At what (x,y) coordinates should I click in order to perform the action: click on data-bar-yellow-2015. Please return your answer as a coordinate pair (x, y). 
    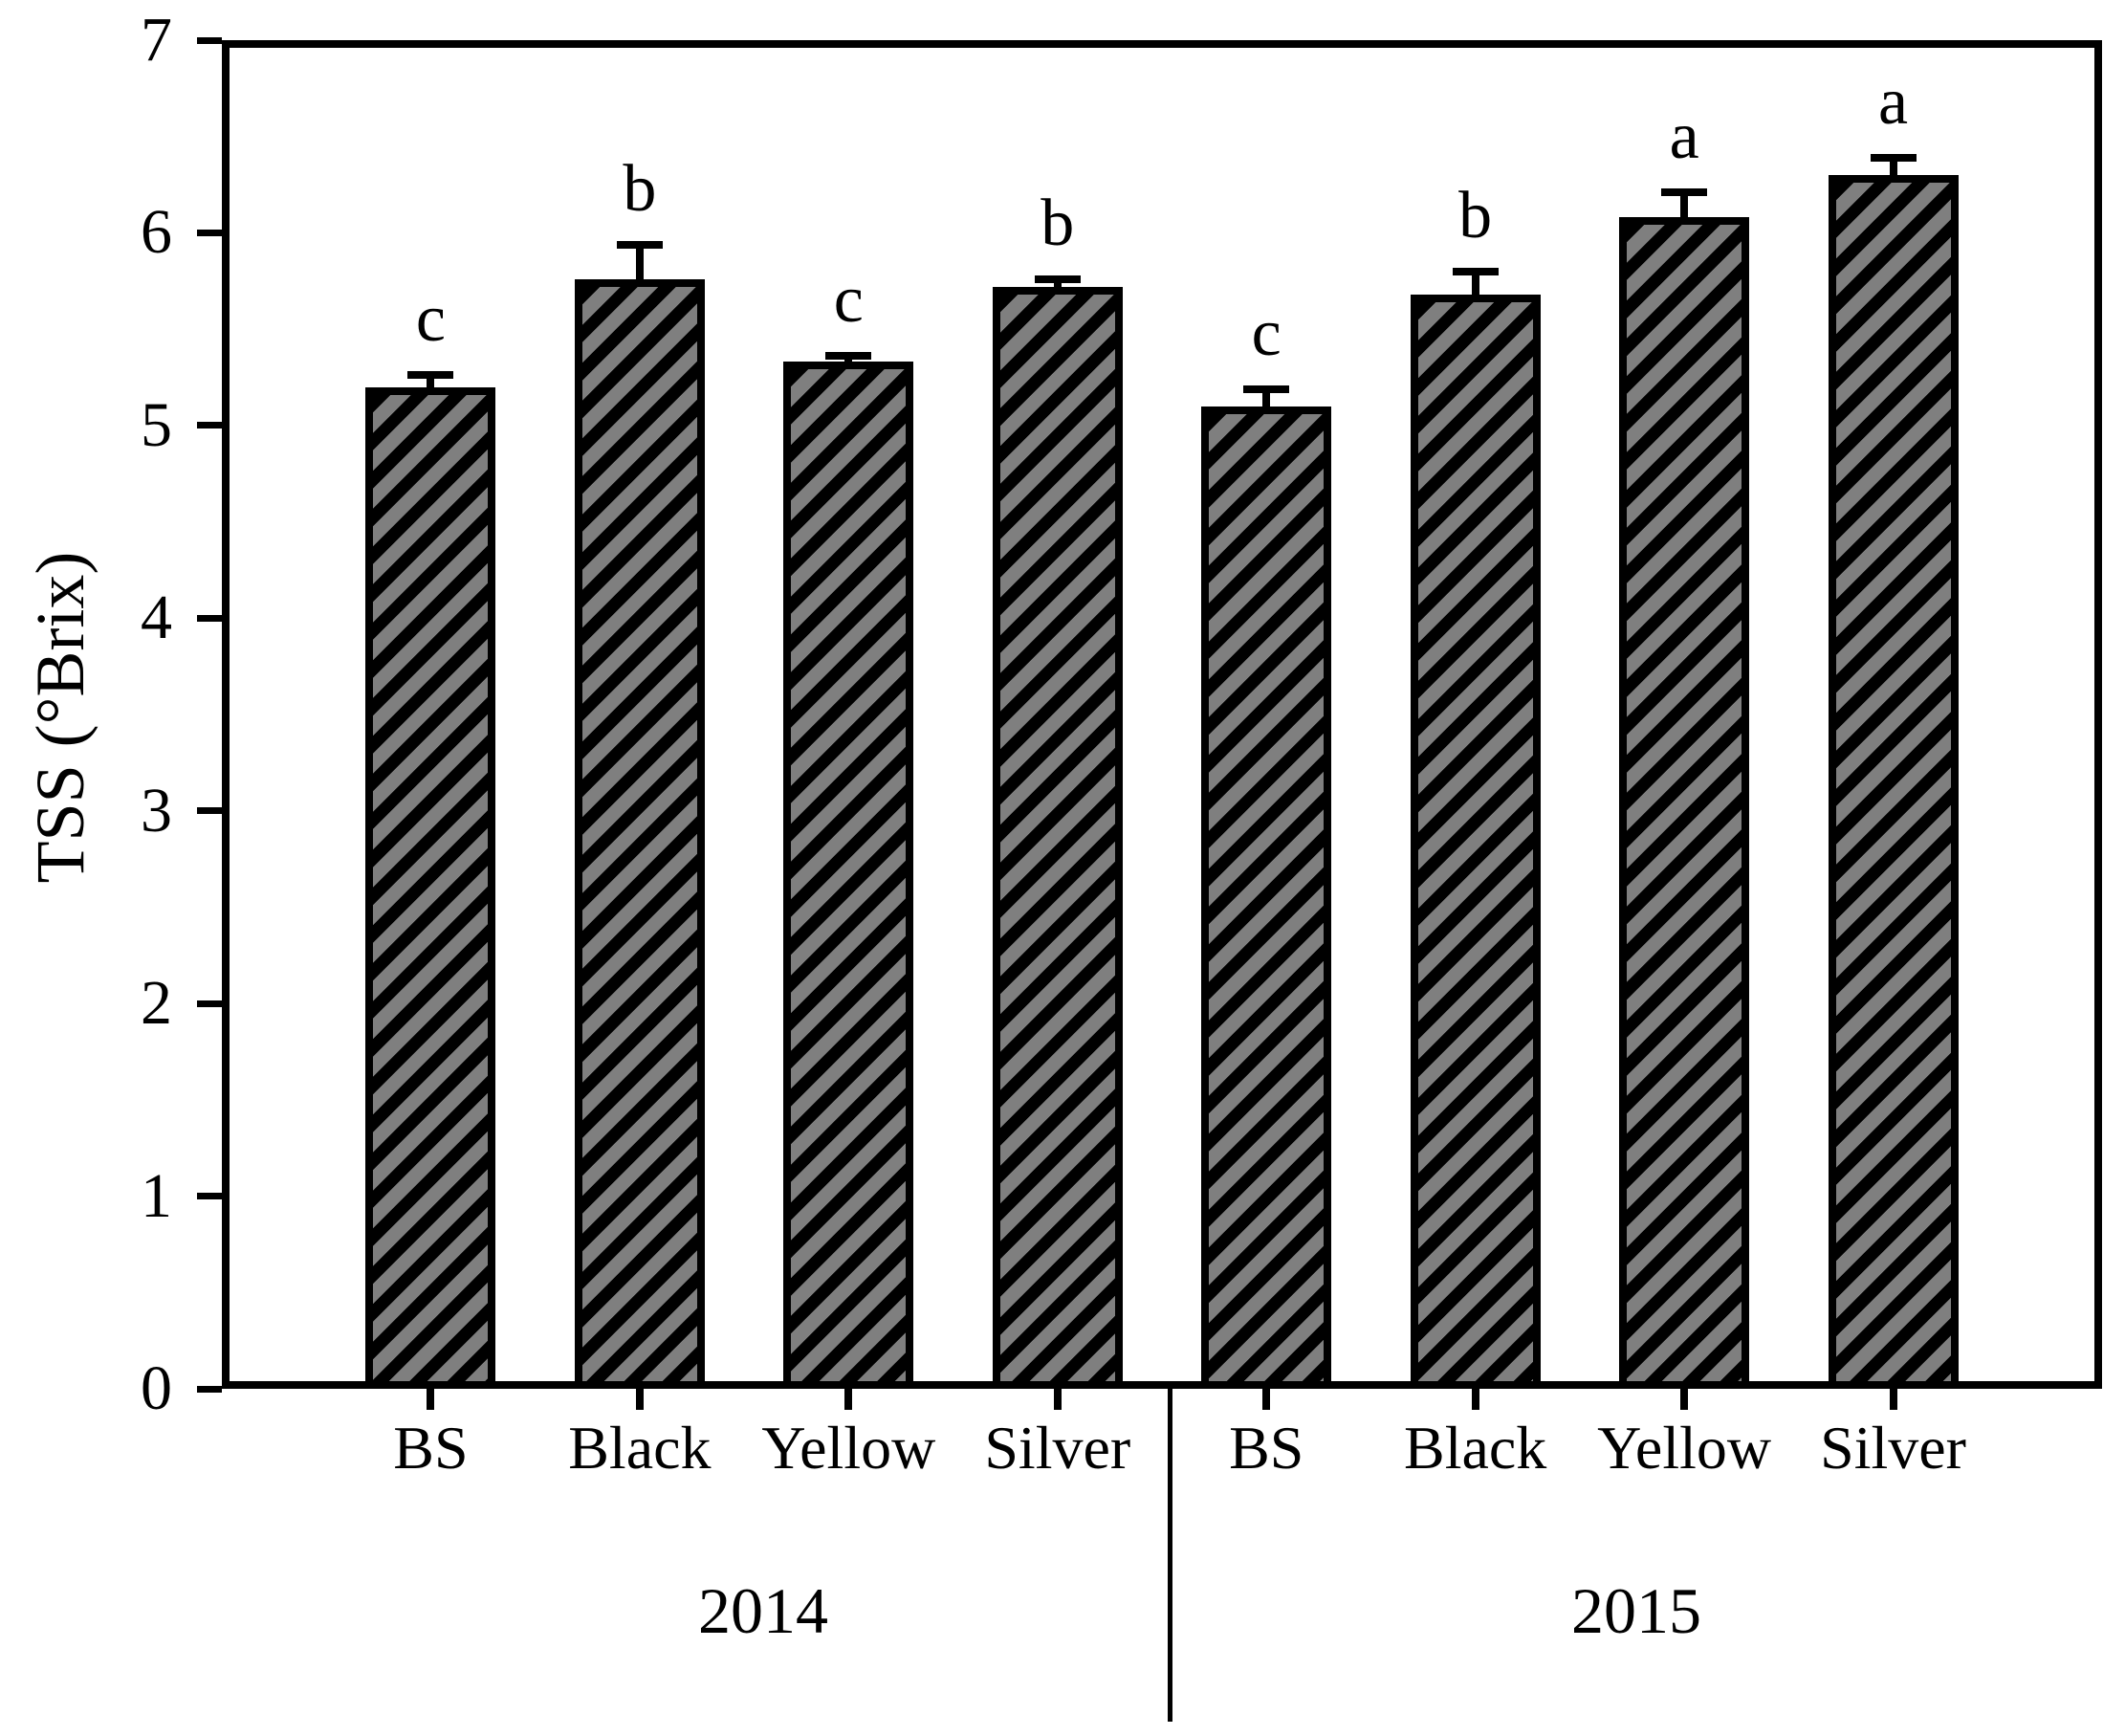
    Looking at the image, I should click on (1684, 803).